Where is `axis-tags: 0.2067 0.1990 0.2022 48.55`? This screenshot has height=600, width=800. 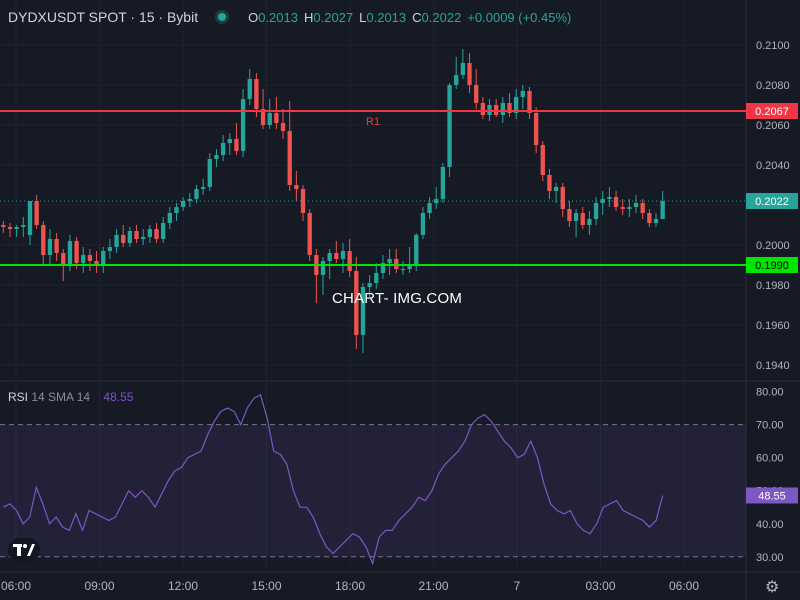 axis-tags: 0.2067 0.1990 0.2022 48.55 is located at coordinates (772, 303).